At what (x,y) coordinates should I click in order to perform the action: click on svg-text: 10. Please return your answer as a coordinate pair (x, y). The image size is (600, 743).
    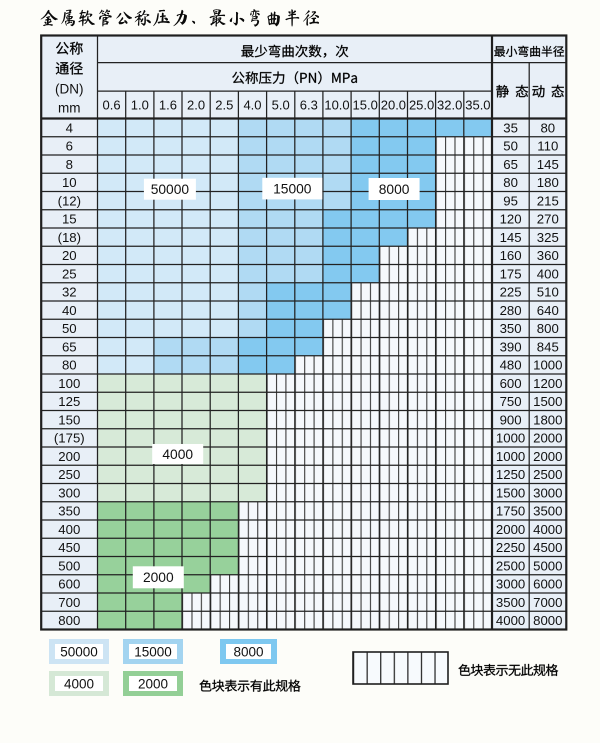
    Looking at the image, I should click on (69, 182).